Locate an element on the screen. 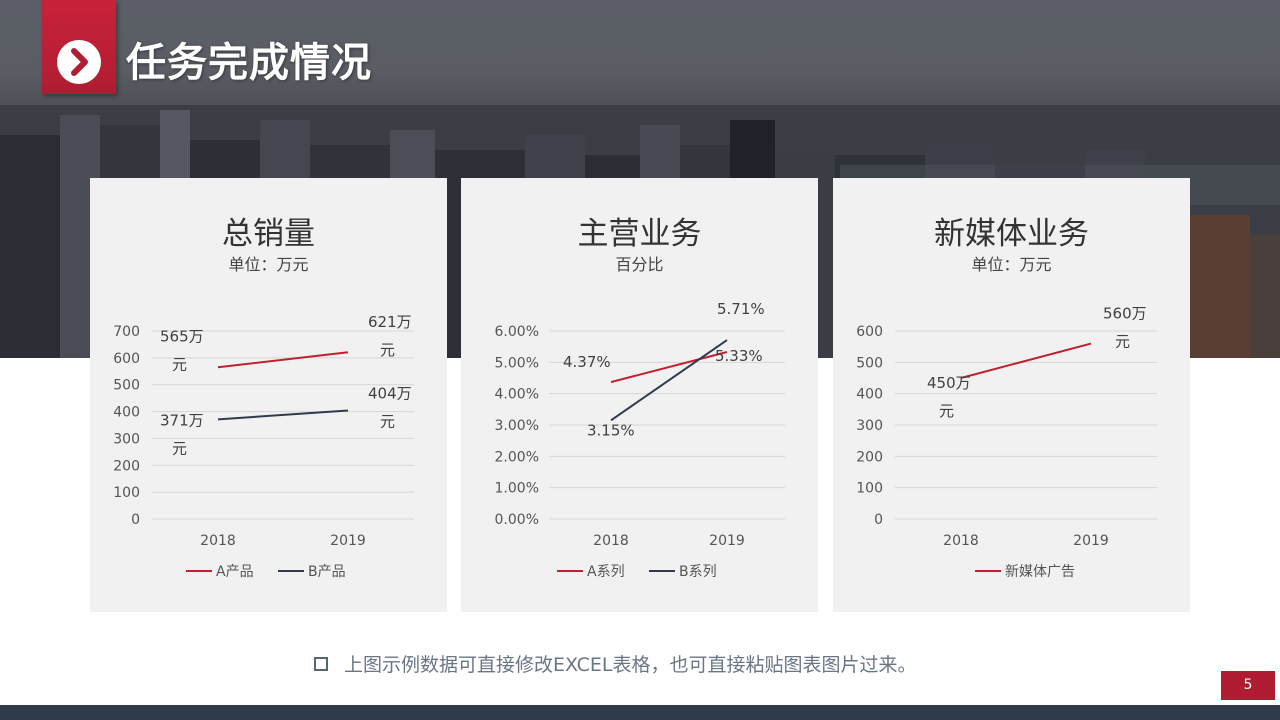 The image size is (1280, 720). y-tick-label: 2.00% is located at coordinates (517, 457).